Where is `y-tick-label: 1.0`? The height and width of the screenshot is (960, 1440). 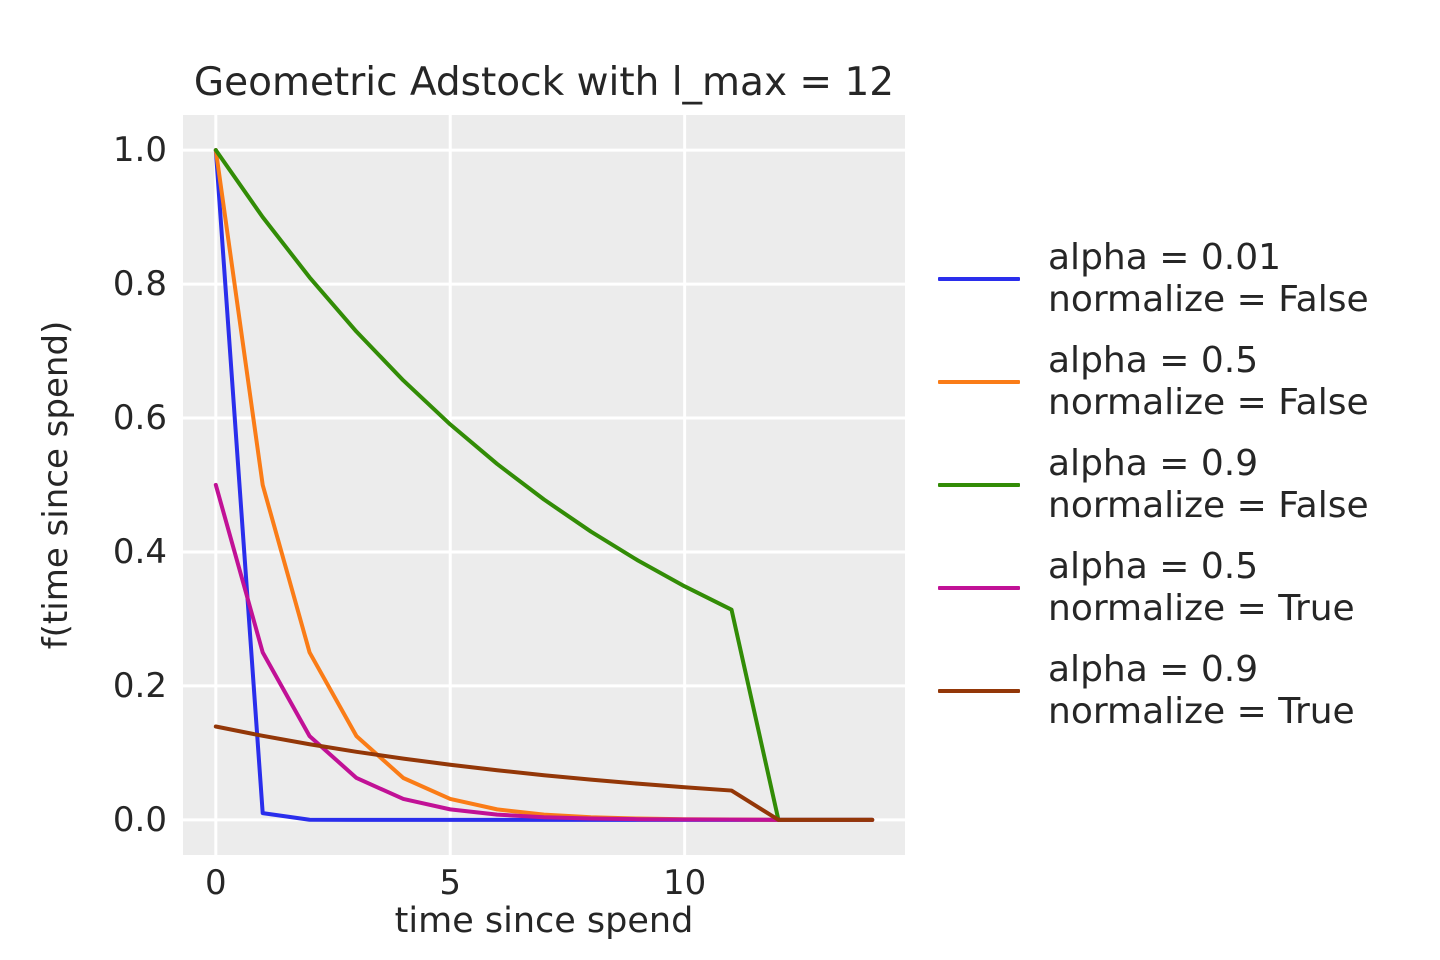
y-tick-label: 1.0 is located at coordinates (139, 150).